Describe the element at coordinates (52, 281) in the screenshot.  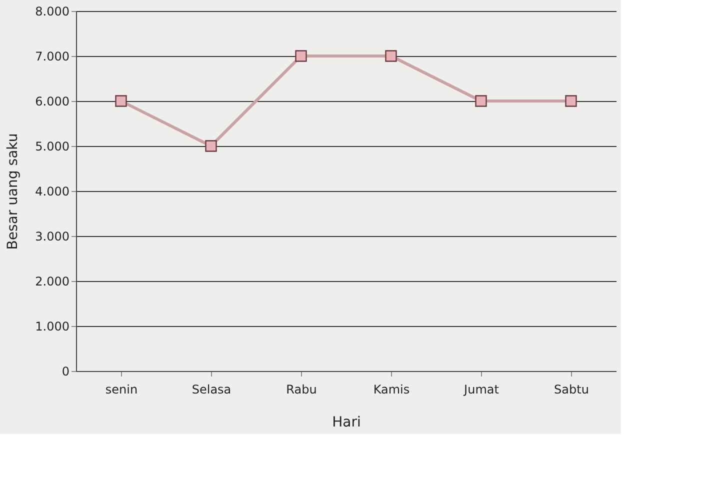
I see `y-tick-label: 2.000` at that location.